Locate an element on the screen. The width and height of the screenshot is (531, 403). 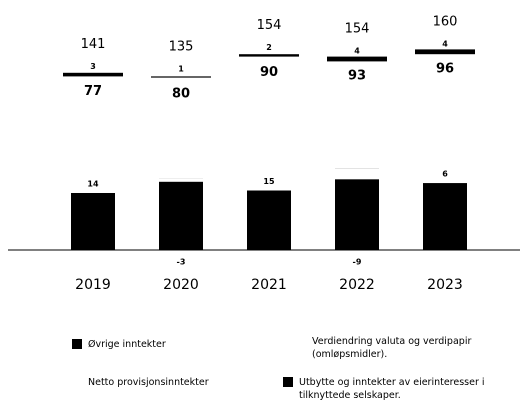
bar-label: 58 is located at coordinates (180, 196).